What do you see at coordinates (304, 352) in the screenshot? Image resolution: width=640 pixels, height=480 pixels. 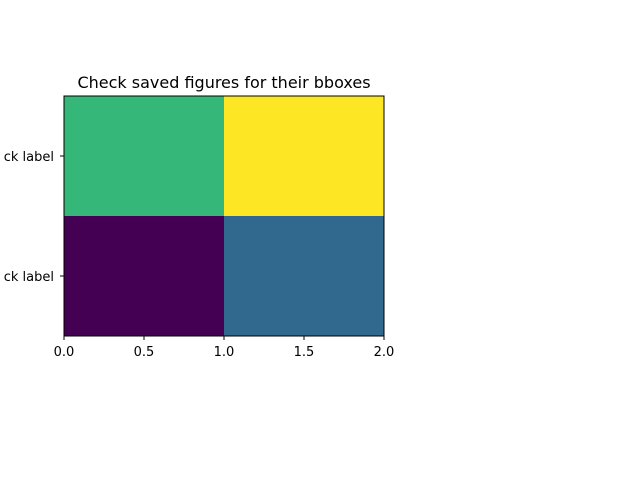 I see `x-tick-label-3: 1.5` at bounding box center [304, 352].